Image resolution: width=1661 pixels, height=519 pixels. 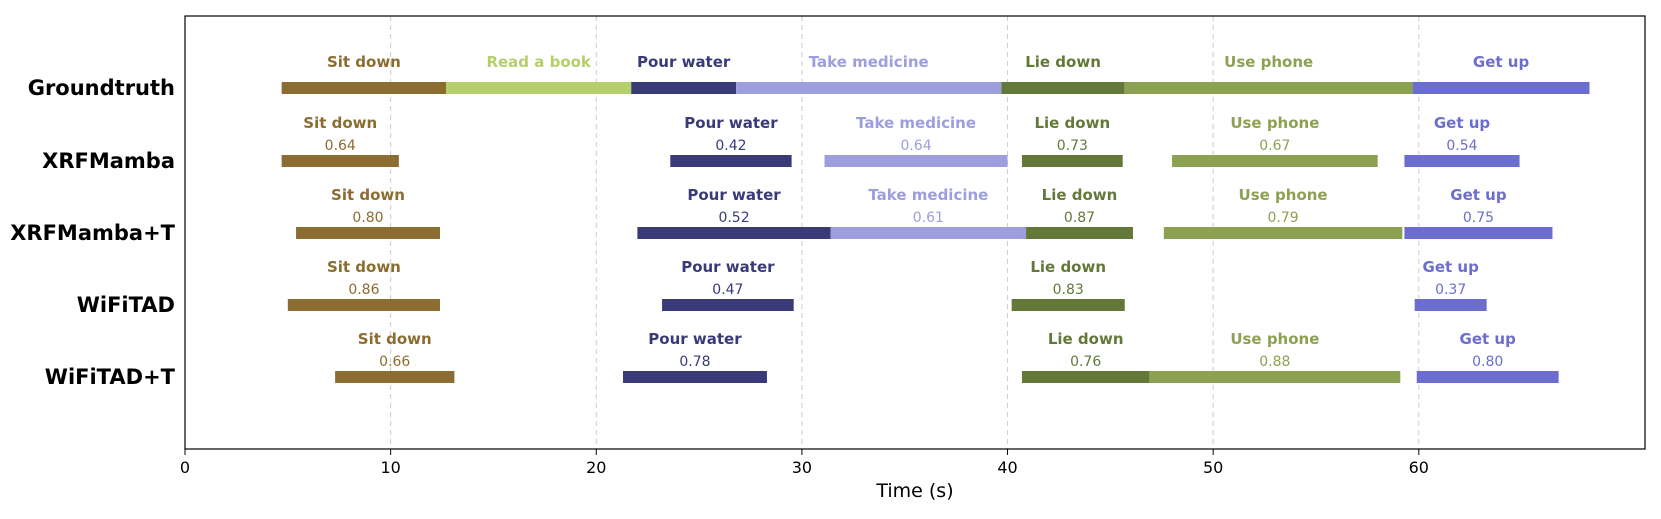 I want to click on x-tick-label: 50, so click(x=1213, y=467).